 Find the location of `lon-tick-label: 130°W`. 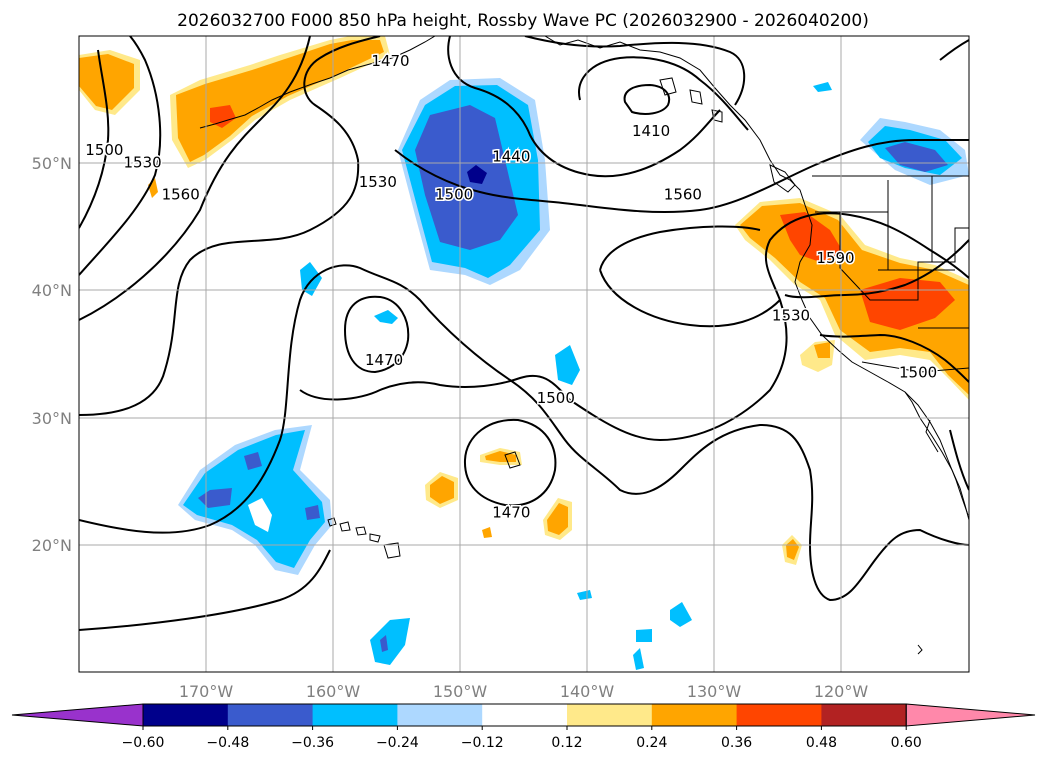

lon-tick-label: 130°W is located at coordinates (714, 691).